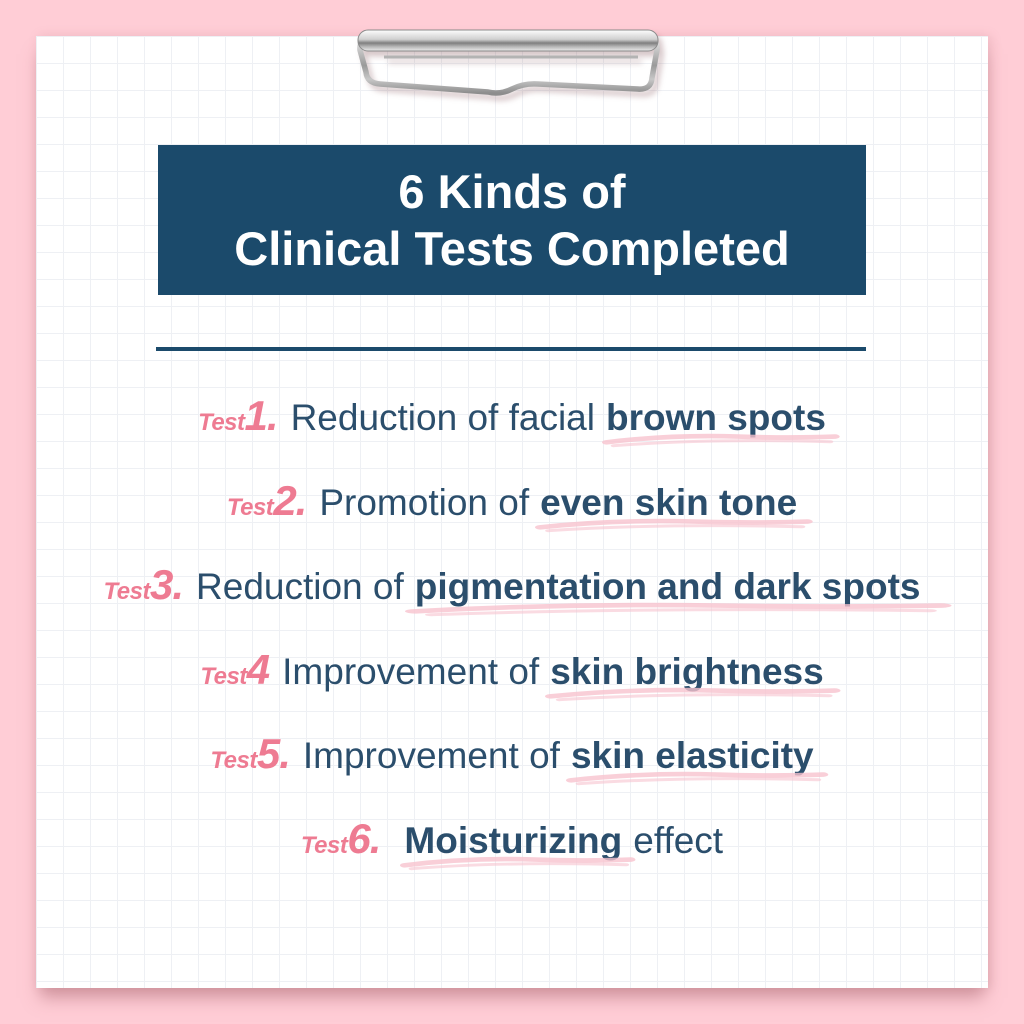 The height and width of the screenshot is (1024, 1024). Describe the element at coordinates (508, 40) in the screenshot. I see `clip-top-bar` at that location.